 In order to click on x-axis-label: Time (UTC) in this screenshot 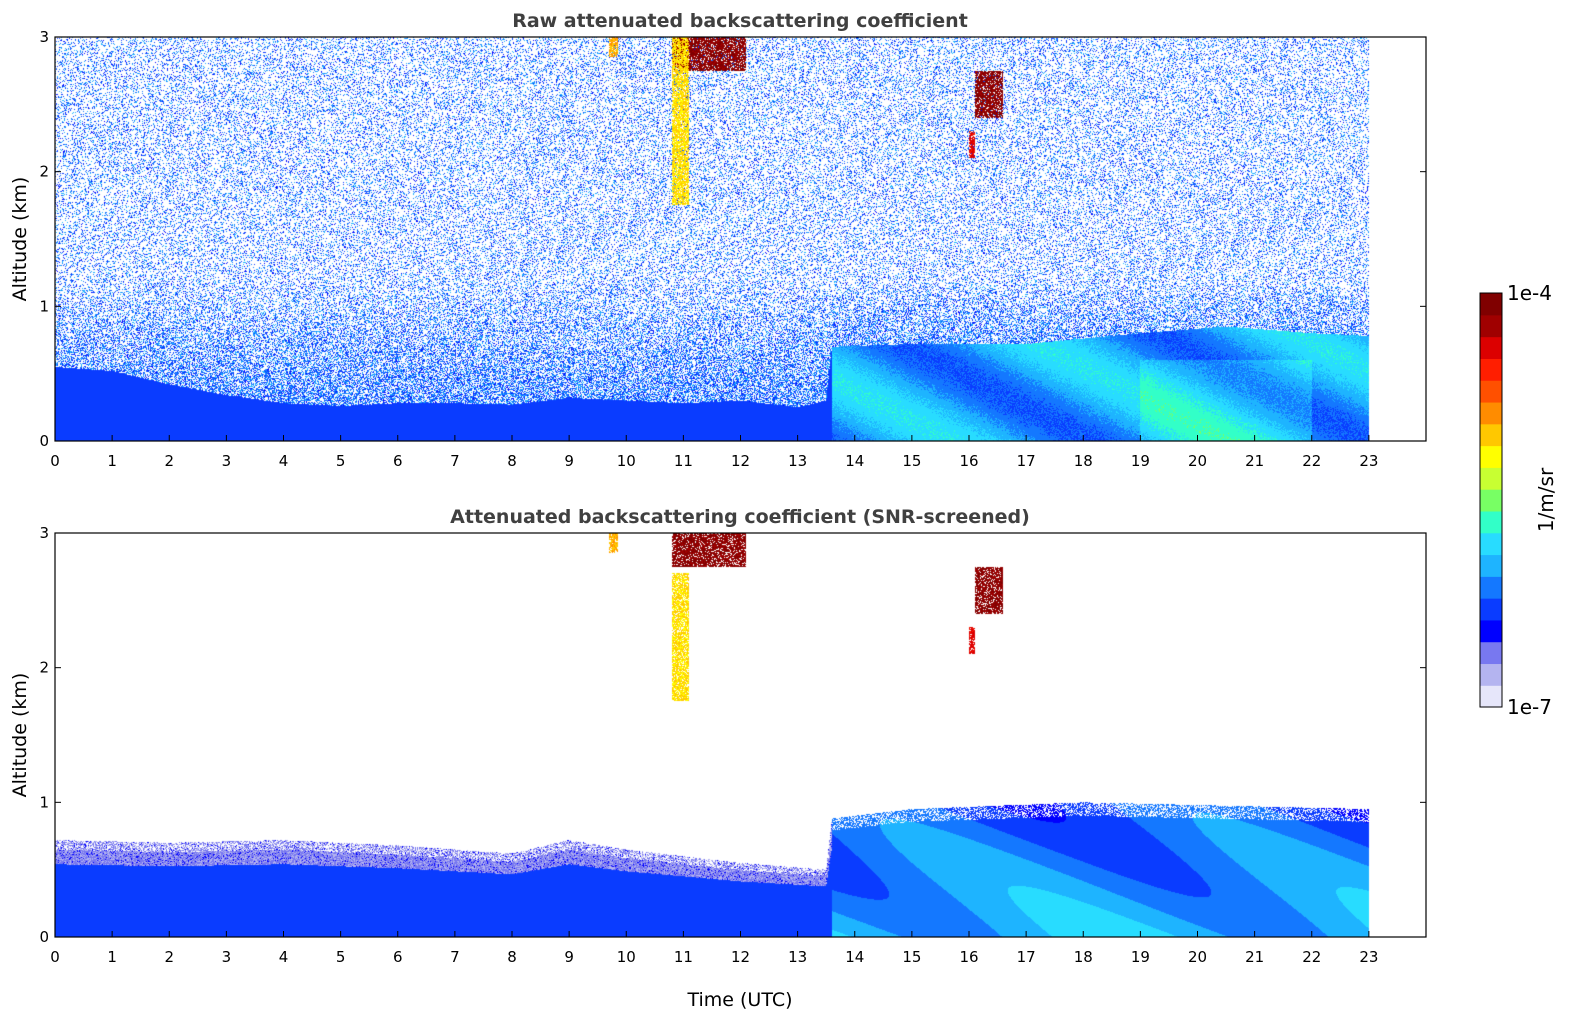, I will do `click(739, 1000)`.